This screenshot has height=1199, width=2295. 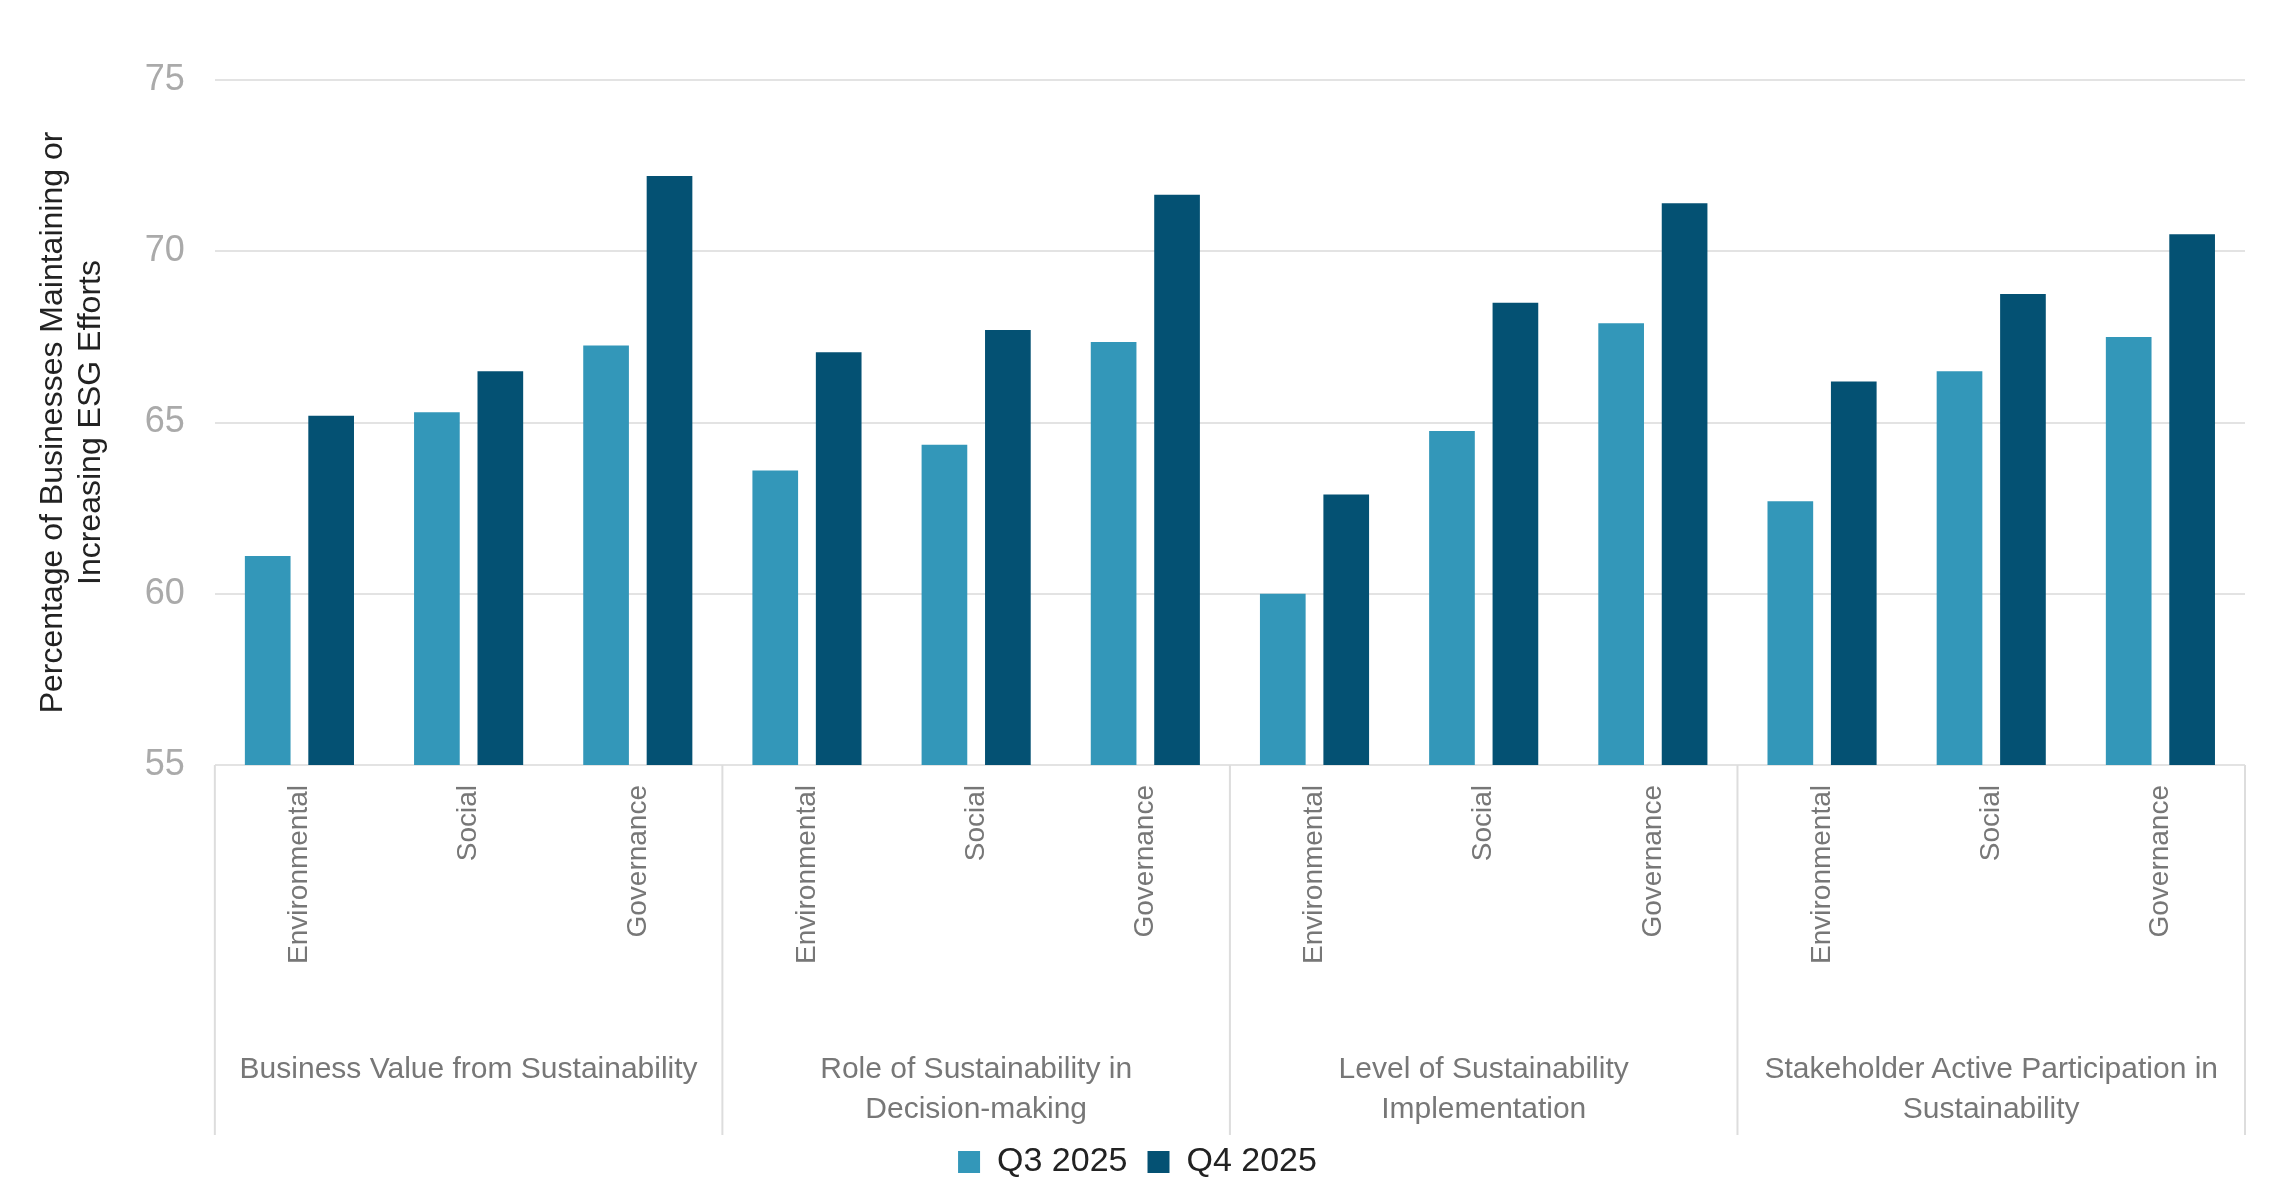 I want to click on text: Role of Sustainability in Decision-making, so click(x=976, y=1088).